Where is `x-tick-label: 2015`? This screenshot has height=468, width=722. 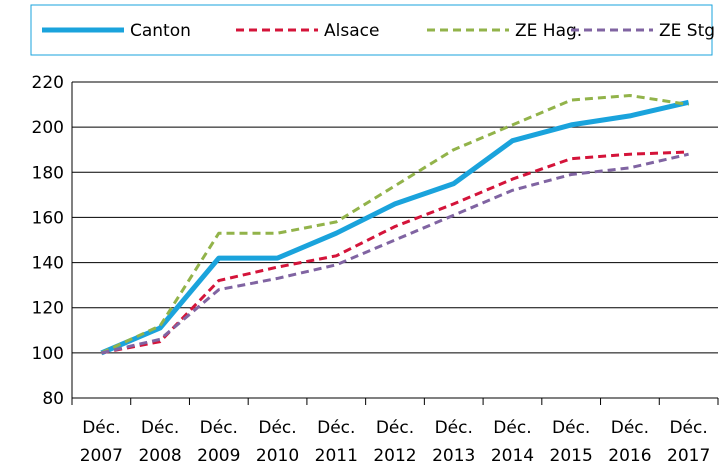 x-tick-label: 2015 is located at coordinates (571, 456).